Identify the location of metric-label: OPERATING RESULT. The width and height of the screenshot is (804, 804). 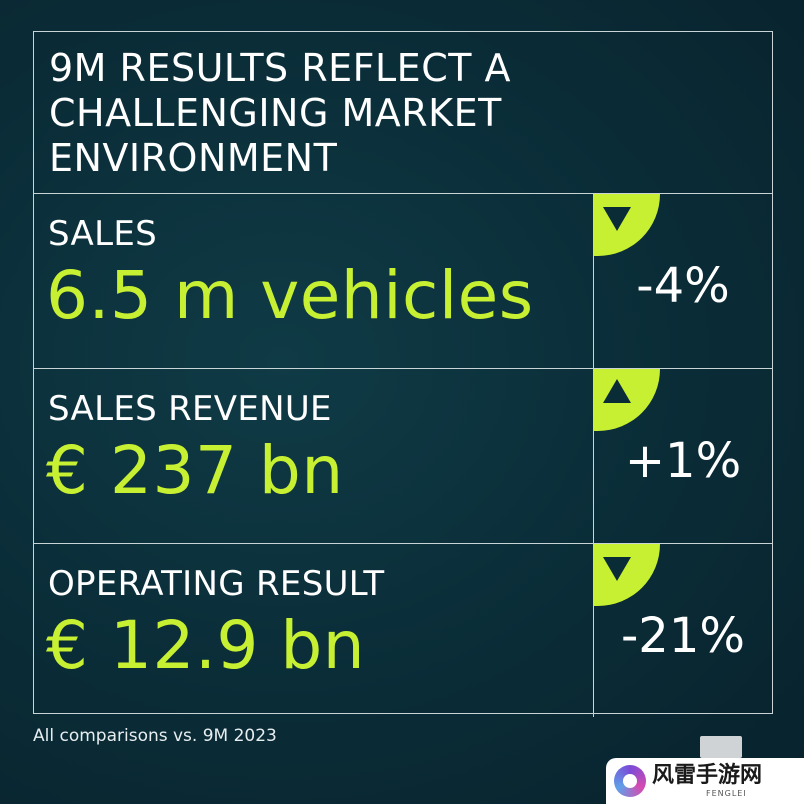
(216, 584).